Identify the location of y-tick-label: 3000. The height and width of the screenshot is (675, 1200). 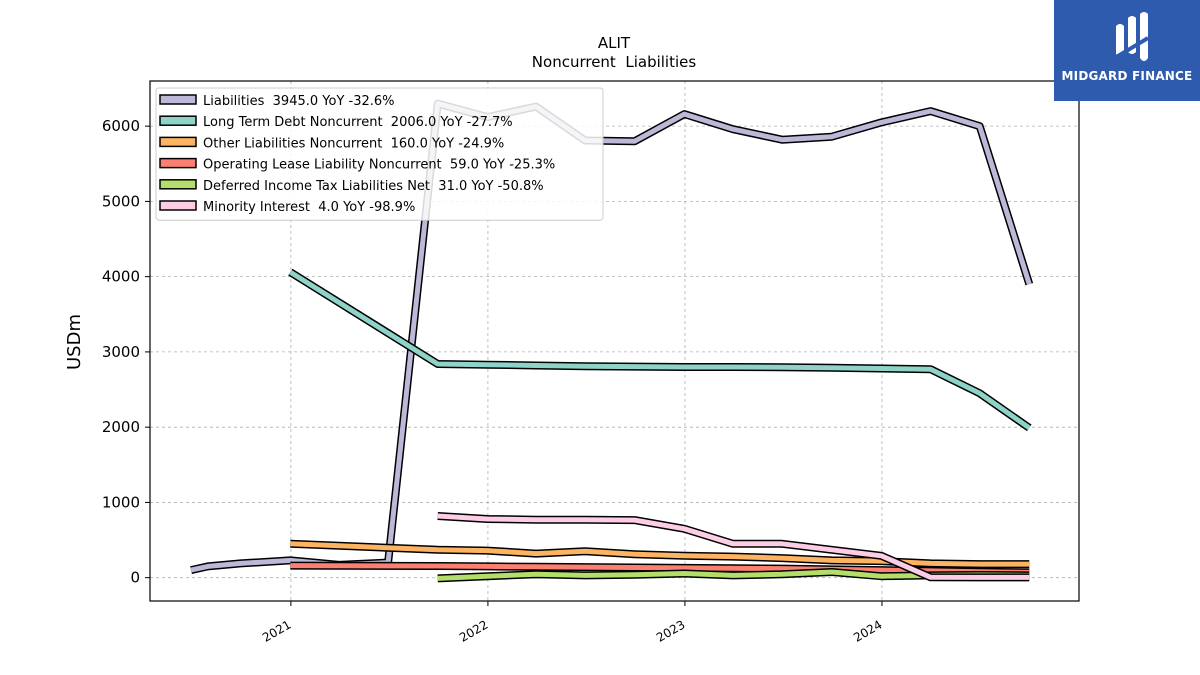
(121, 352).